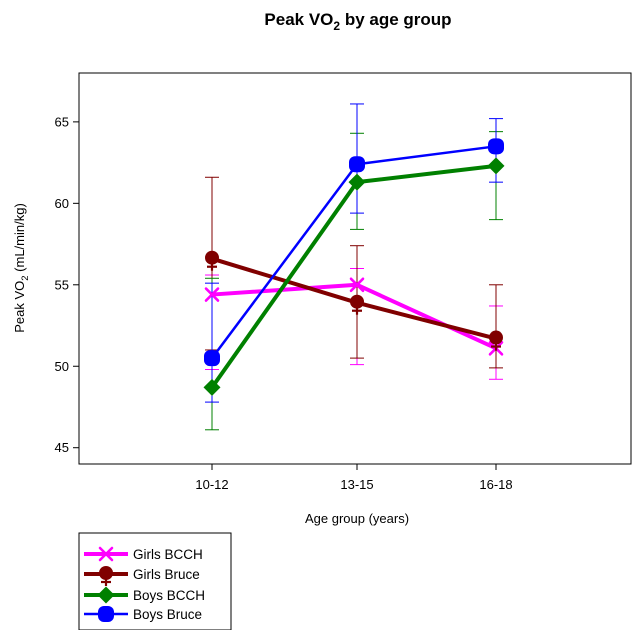 Image resolution: width=635 pixels, height=630 pixels. What do you see at coordinates (62, 284) in the screenshot?
I see `y-tick-label: 55` at bounding box center [62, 284].